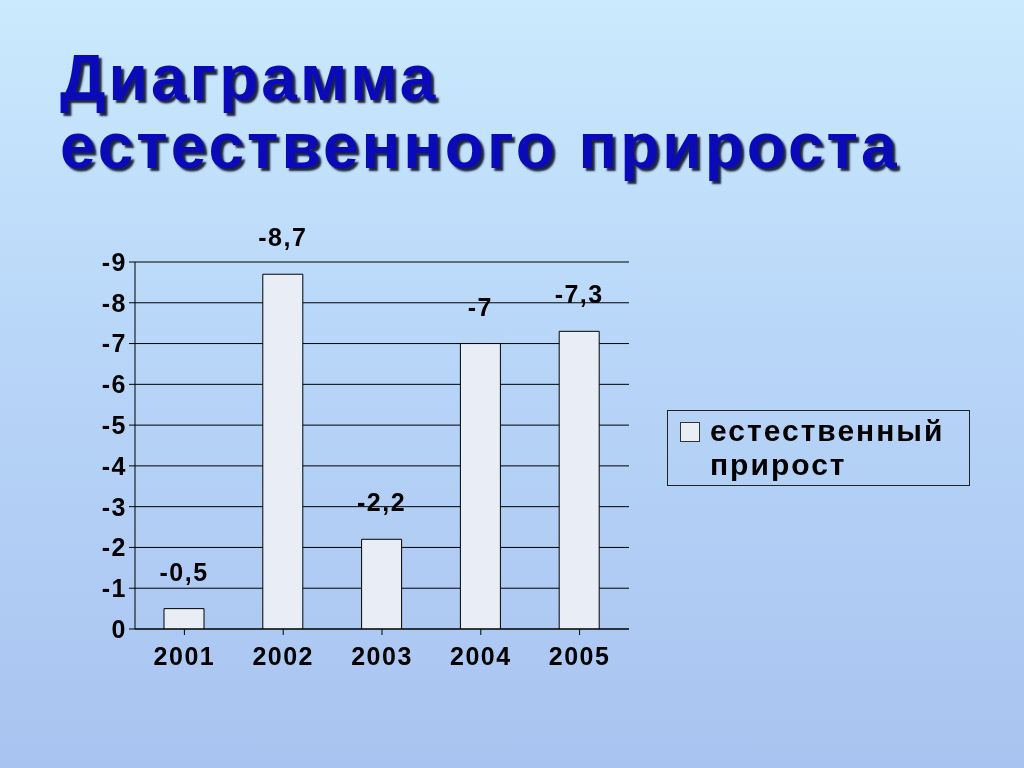 The image size is (1024, 768). Describe the element at coordinates (119, 628) in the screenshot. I see `y-tick-label: 0` at that location.